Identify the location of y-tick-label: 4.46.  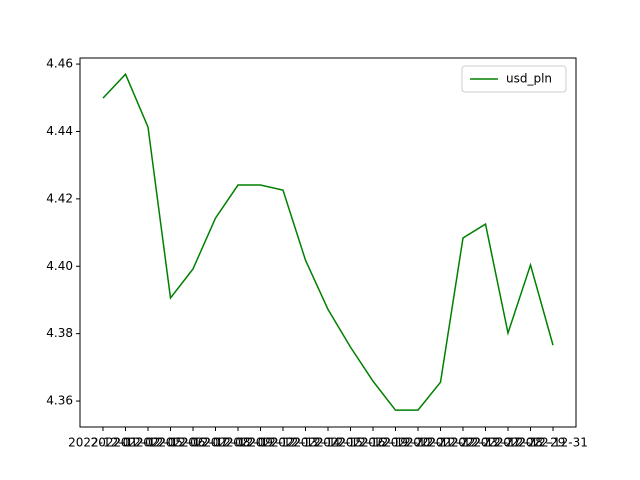
(59, 64).